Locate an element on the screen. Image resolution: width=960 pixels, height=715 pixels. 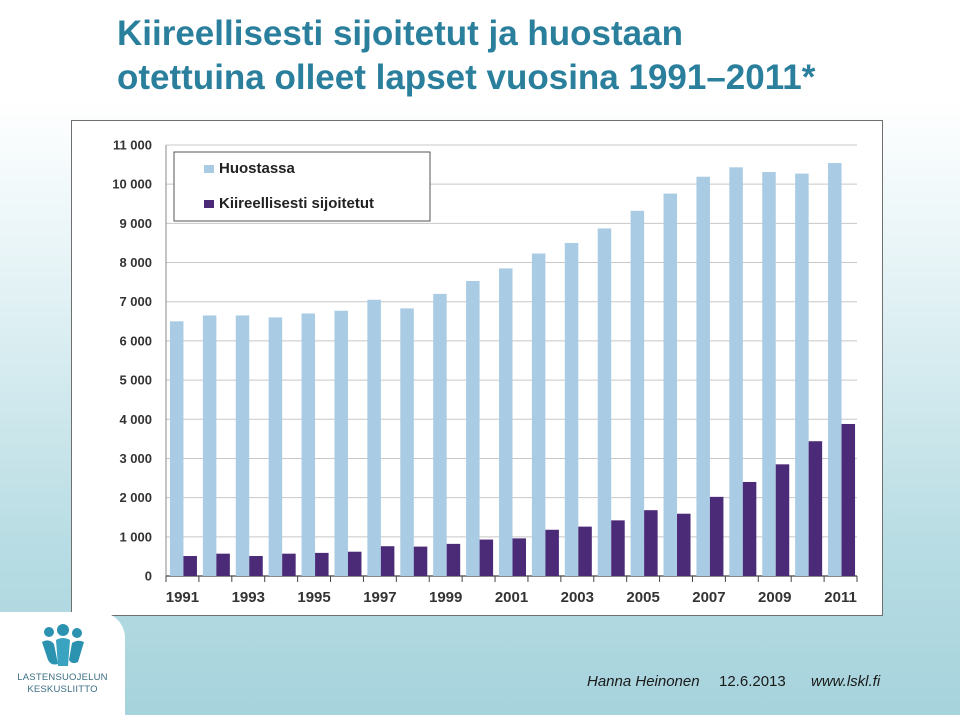
y-tick-label: 0 is located at coordinates (148, 576).